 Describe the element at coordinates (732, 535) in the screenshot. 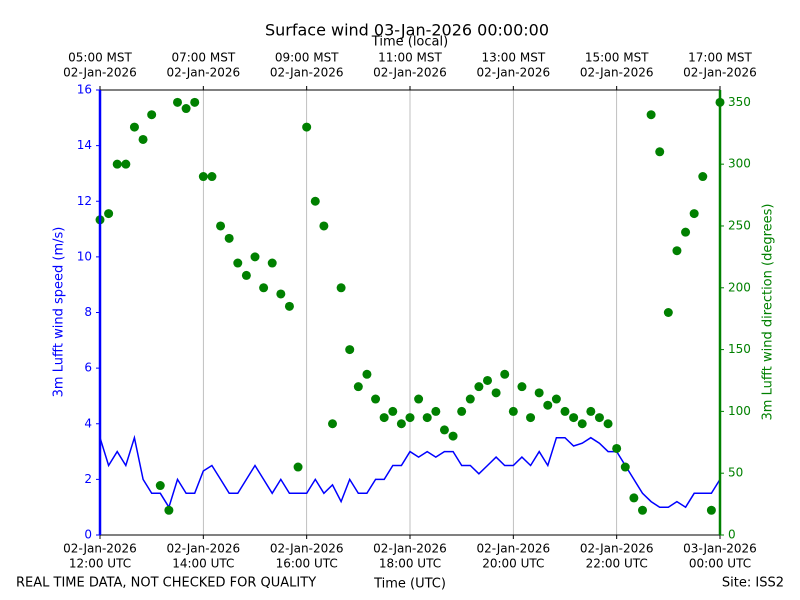

I see `y2-tick-label: 0` at that location.